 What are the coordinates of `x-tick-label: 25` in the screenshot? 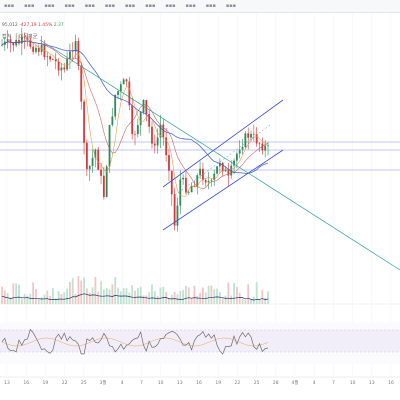 It's located at (257, 383).